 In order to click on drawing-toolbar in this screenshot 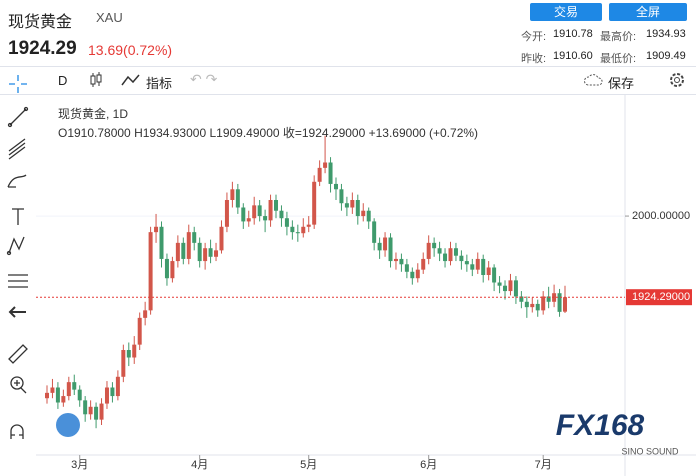, I will do `click(17, 257)`.